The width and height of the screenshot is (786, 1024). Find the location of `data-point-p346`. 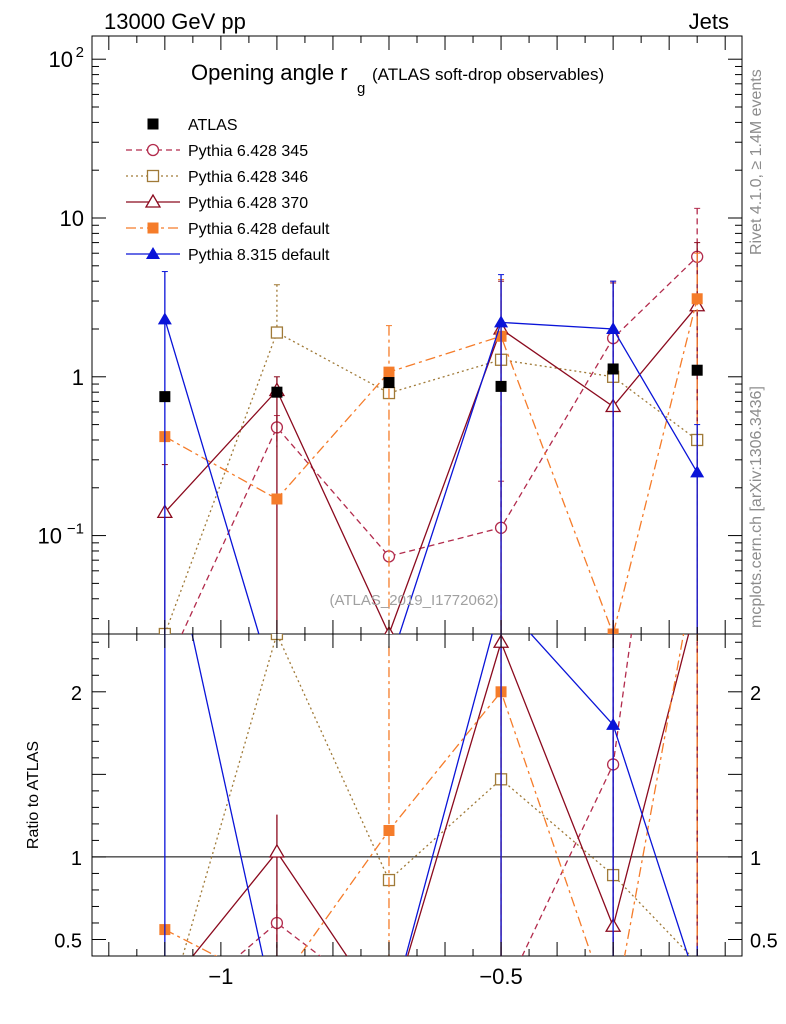

data-point-p346 is located at coordinates (277, 332).